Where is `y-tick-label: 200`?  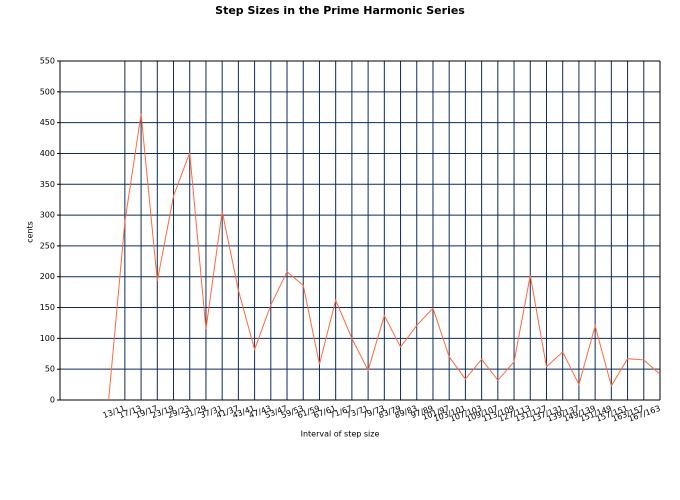
y-tick-label: 200 is located at coordinates (47, 276).